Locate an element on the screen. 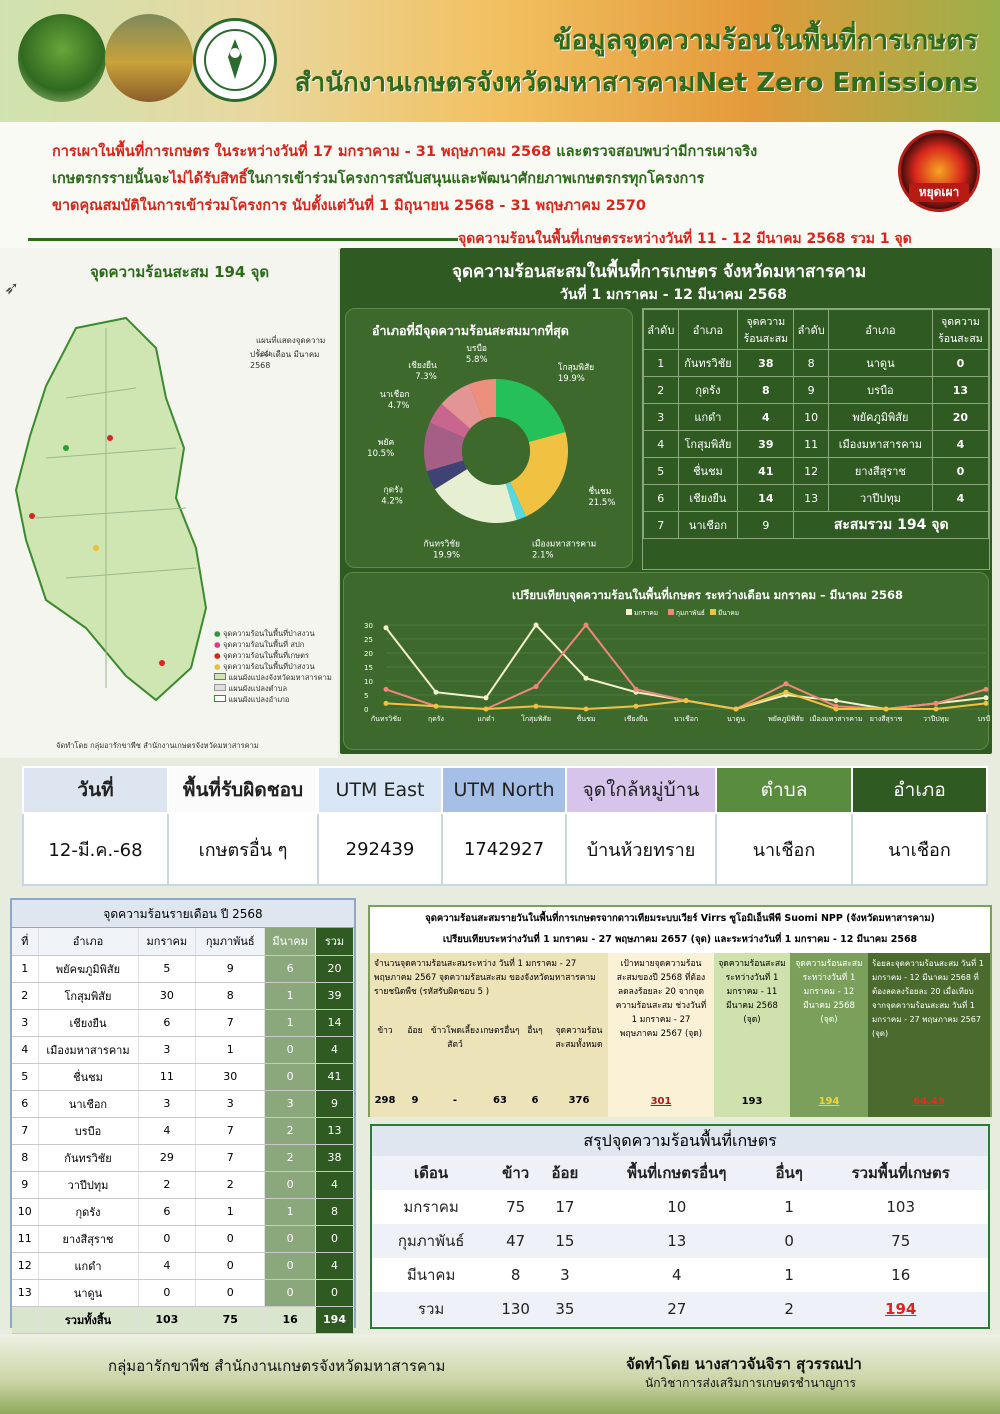 The height and width of the screenshot is (1414, 1000). monthly-row: 1 พยัคฆภูมิพิสัย 5 9 6 20 is located at coordinates (183, 969).